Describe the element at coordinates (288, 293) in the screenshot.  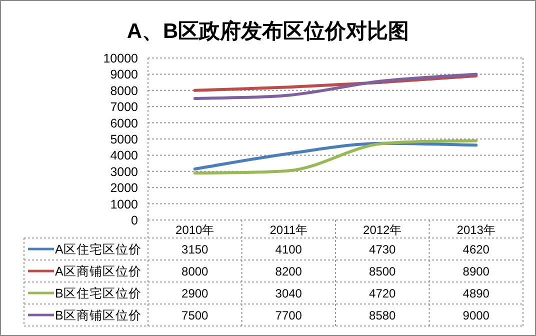
I see `data-label: 3040` at that location.